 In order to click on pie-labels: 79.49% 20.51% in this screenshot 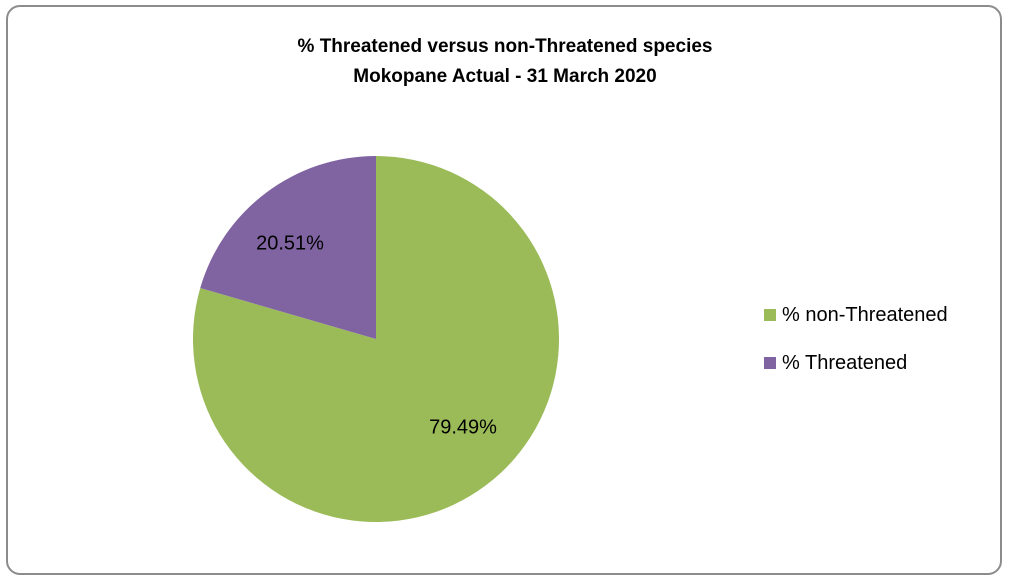, I will do `click(376, 335)`.